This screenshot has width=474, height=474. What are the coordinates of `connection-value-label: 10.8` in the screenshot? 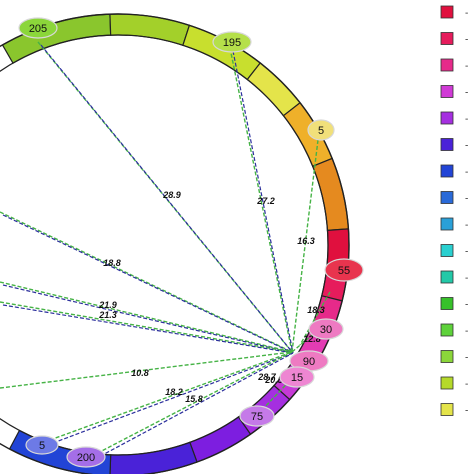 It's located at (140, 373).